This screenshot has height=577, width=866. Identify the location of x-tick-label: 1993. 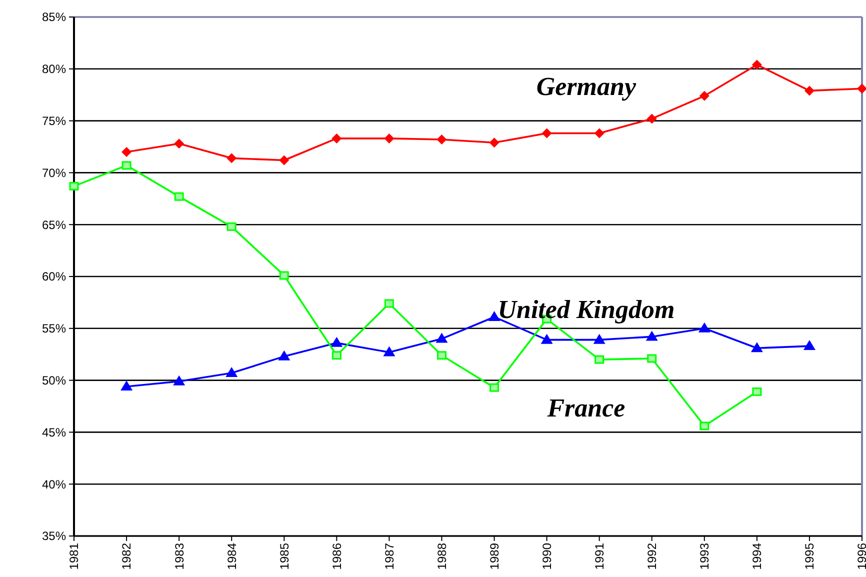
(705, 556).